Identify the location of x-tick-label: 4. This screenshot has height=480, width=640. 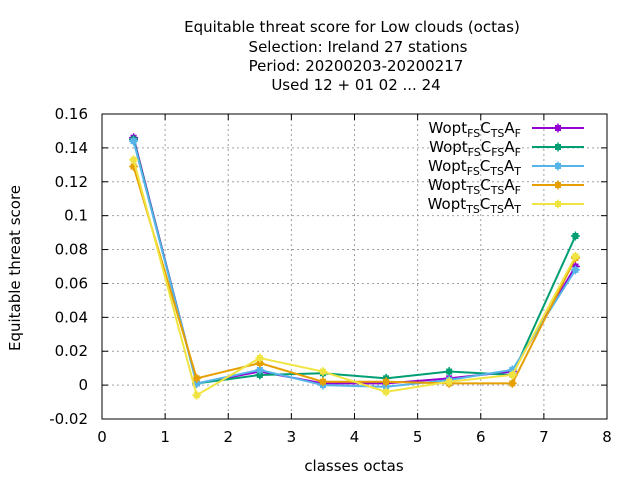
(355, 437).